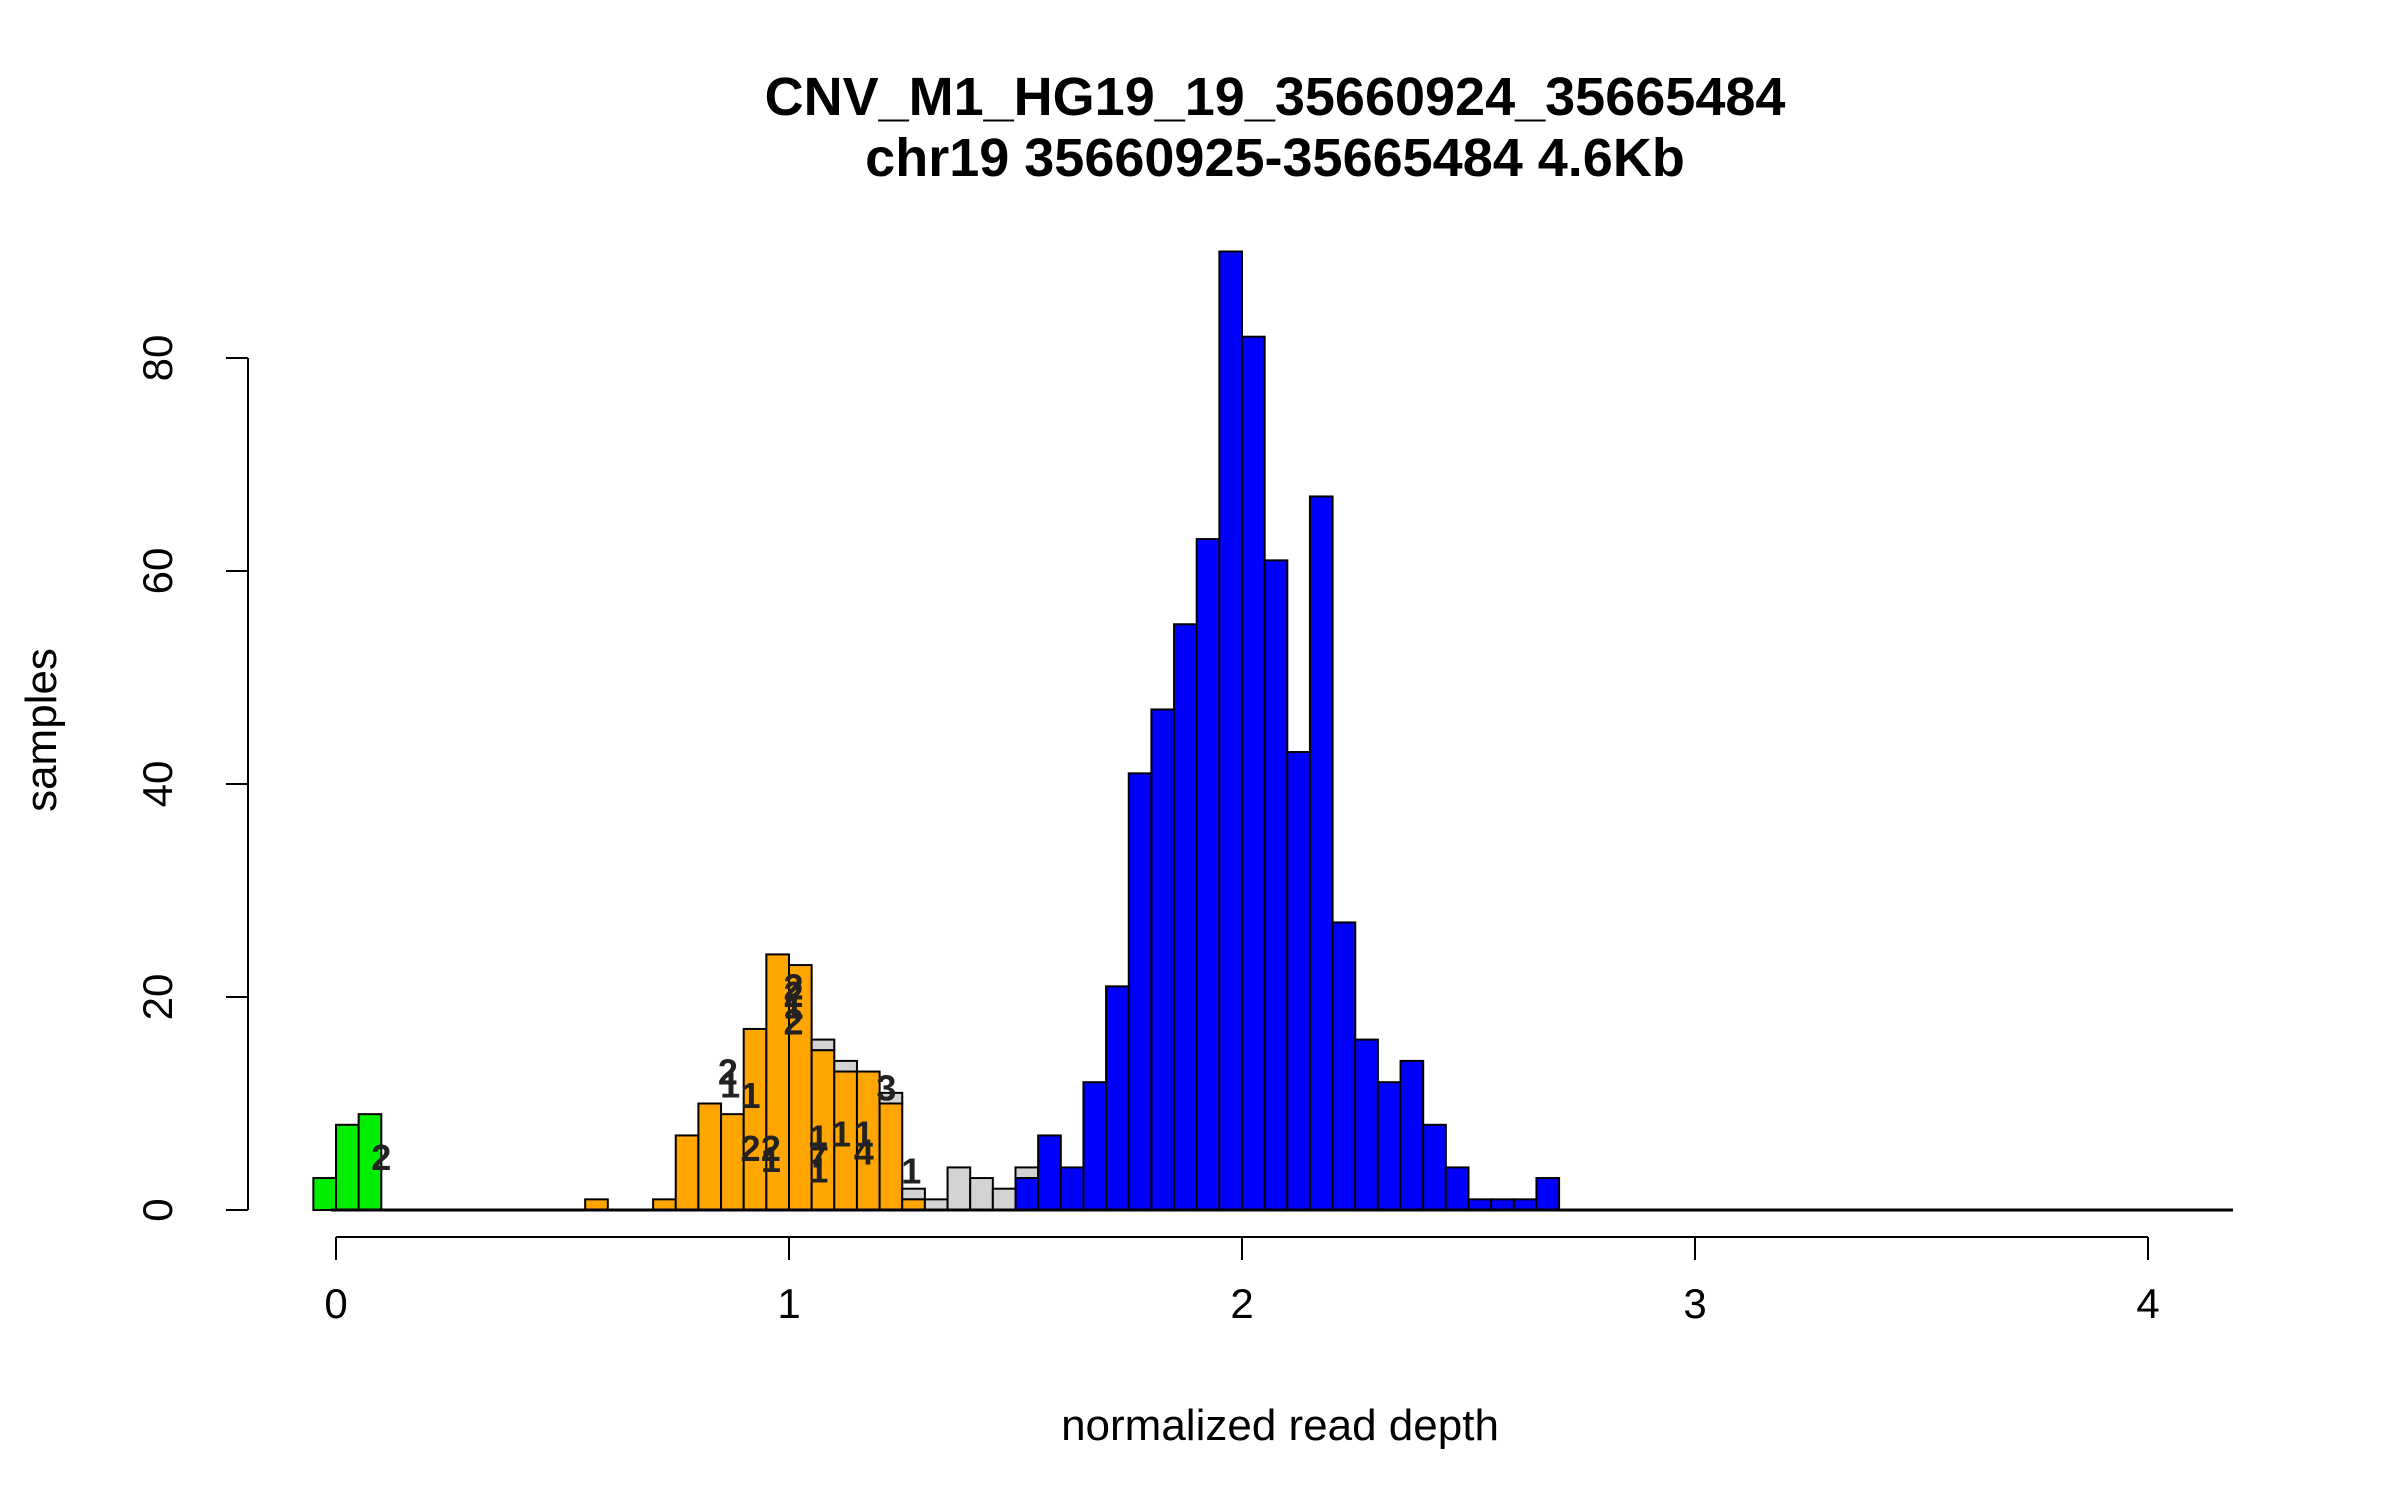 The image size is (2400, 1500). I want to click on y-tick-label: 60, so click(157, 571).